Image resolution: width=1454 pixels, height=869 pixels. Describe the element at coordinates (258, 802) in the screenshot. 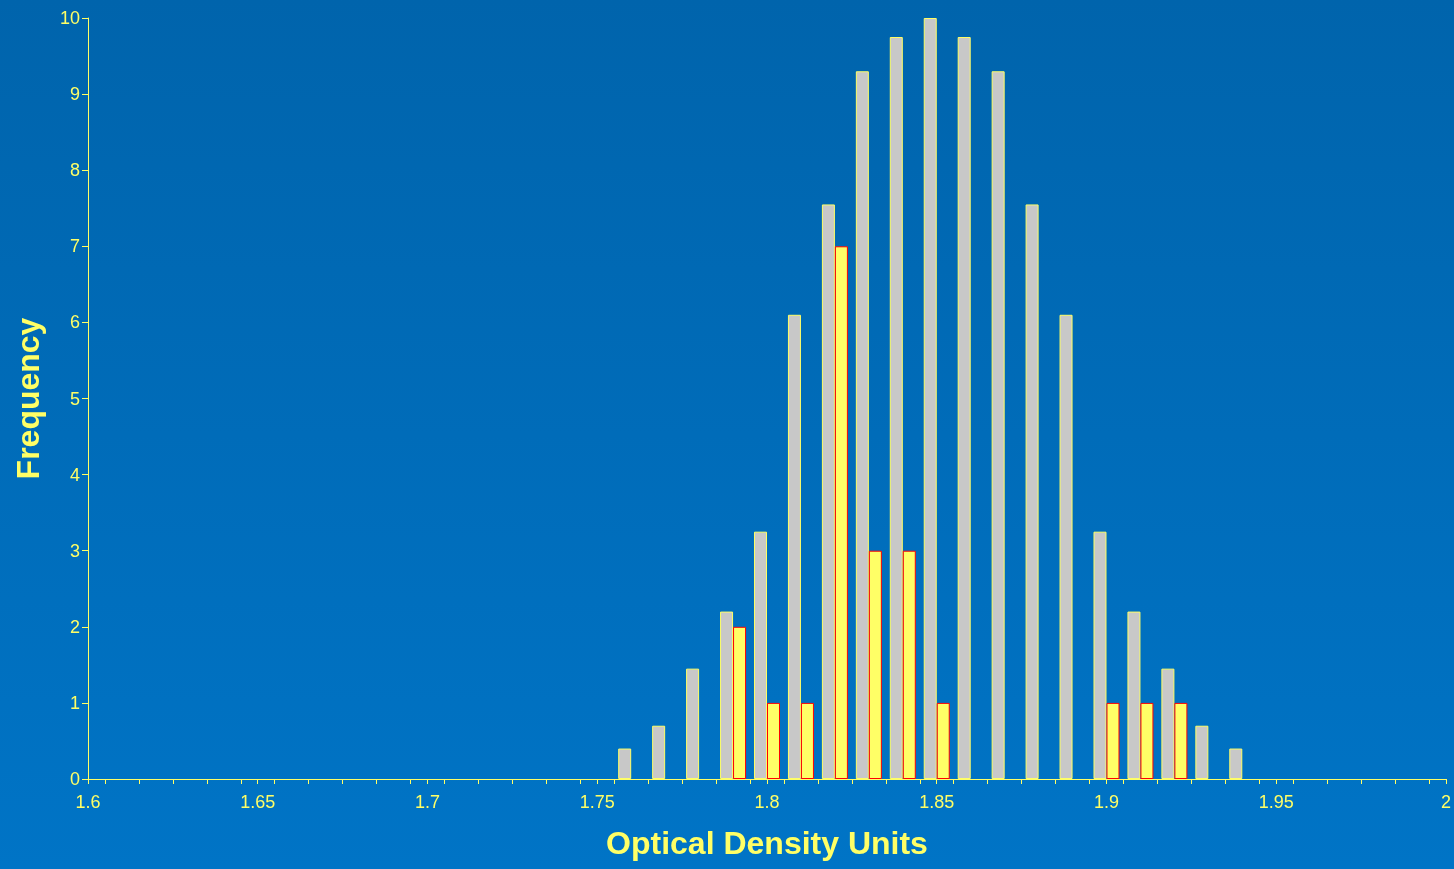

I see `x-tick-label: 1.65` at that location.